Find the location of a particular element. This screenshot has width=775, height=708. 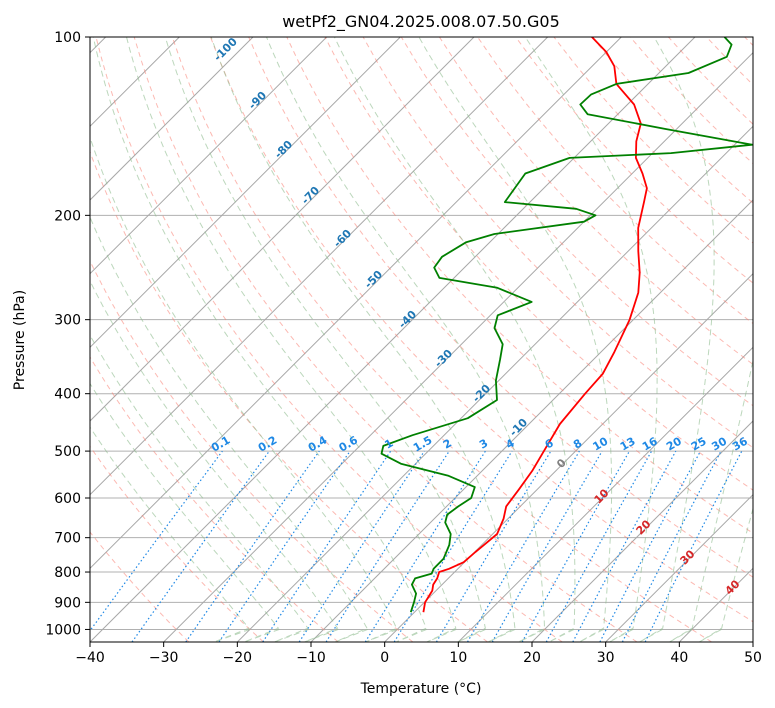

isotherm-label: -100 is located at coordinates (225, 49).